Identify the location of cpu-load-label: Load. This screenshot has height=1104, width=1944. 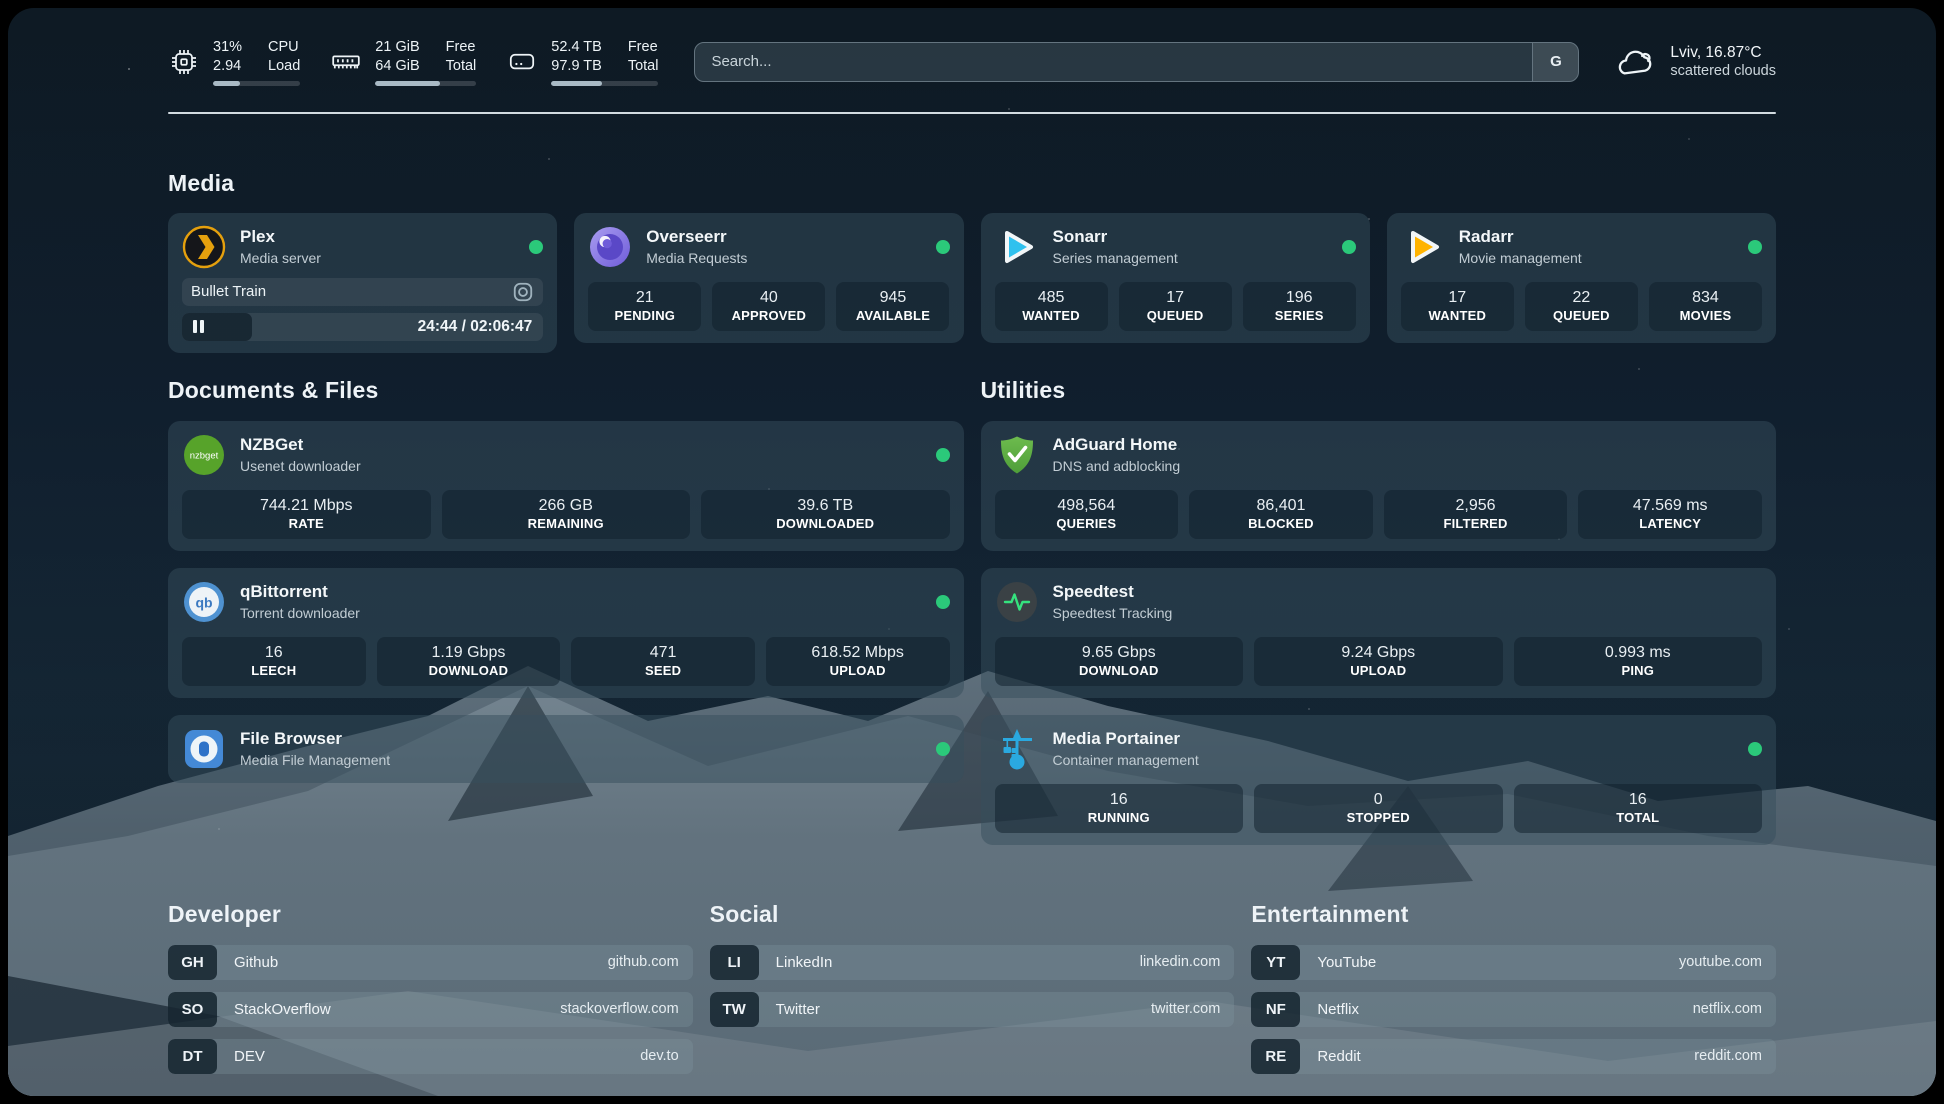
(284, 65).